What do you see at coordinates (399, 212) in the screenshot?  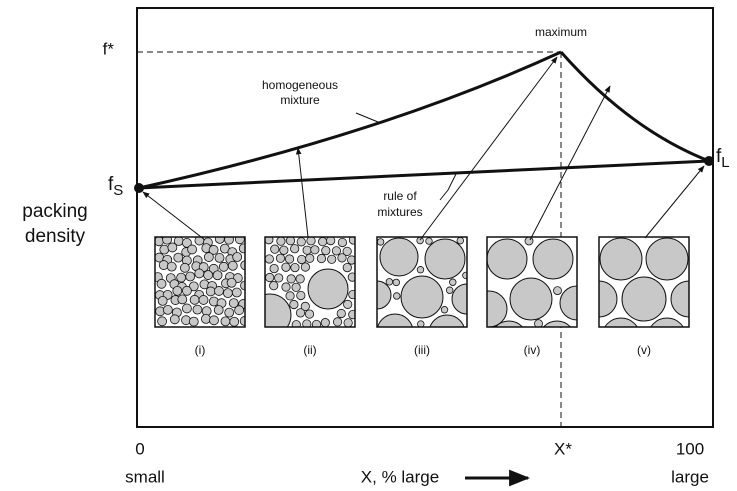 I see `rule-label: mixtures` at bounding box center [399, 212].